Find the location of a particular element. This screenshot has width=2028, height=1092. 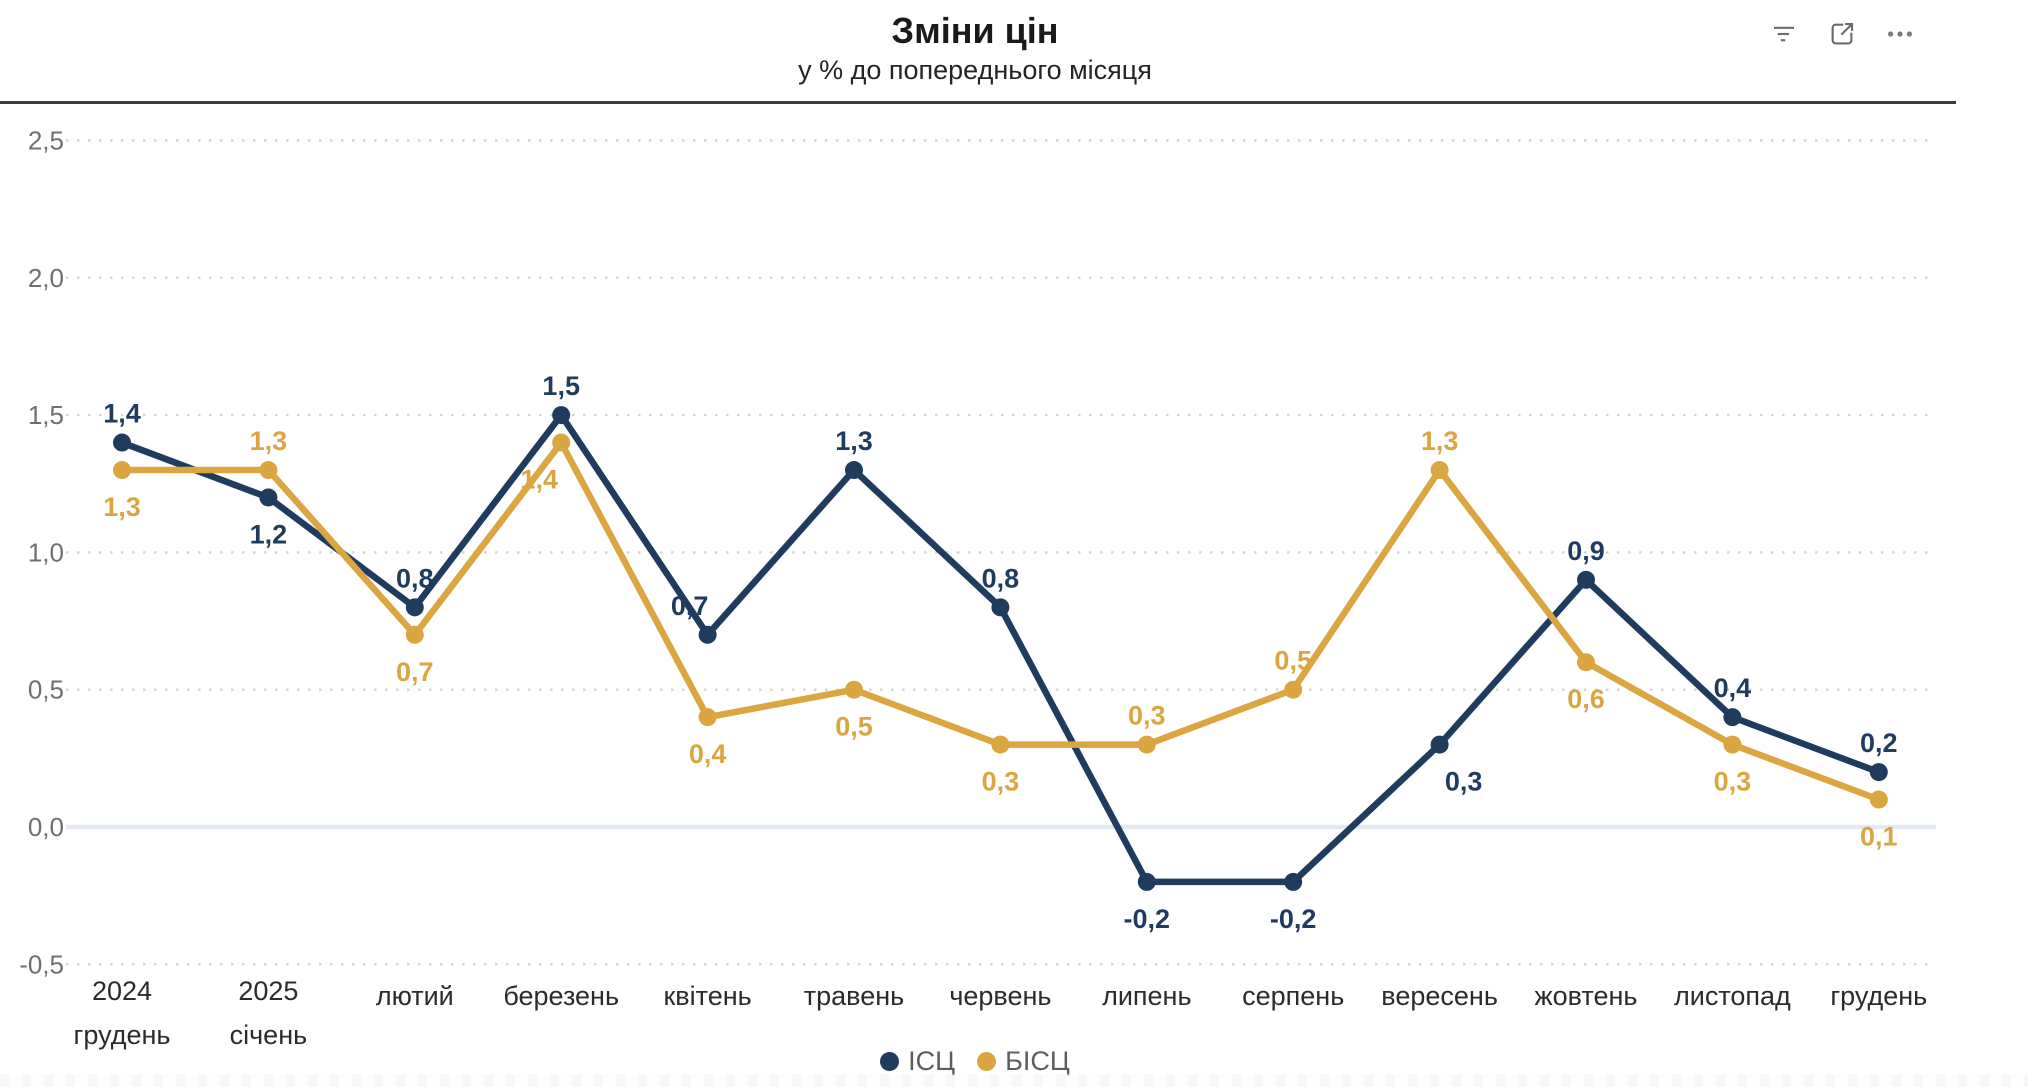

chart-subtitle: у % до попереднього місяця is located at coordinates (975, 70).